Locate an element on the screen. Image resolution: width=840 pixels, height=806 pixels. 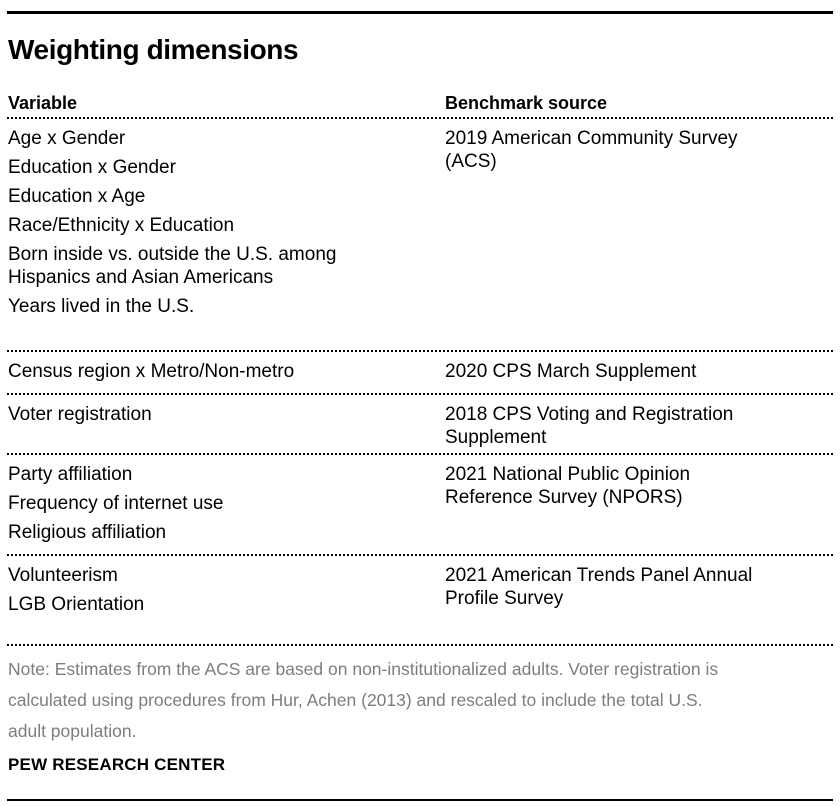
variable-item: Religious affiliation is located at coordinates (87, 532).